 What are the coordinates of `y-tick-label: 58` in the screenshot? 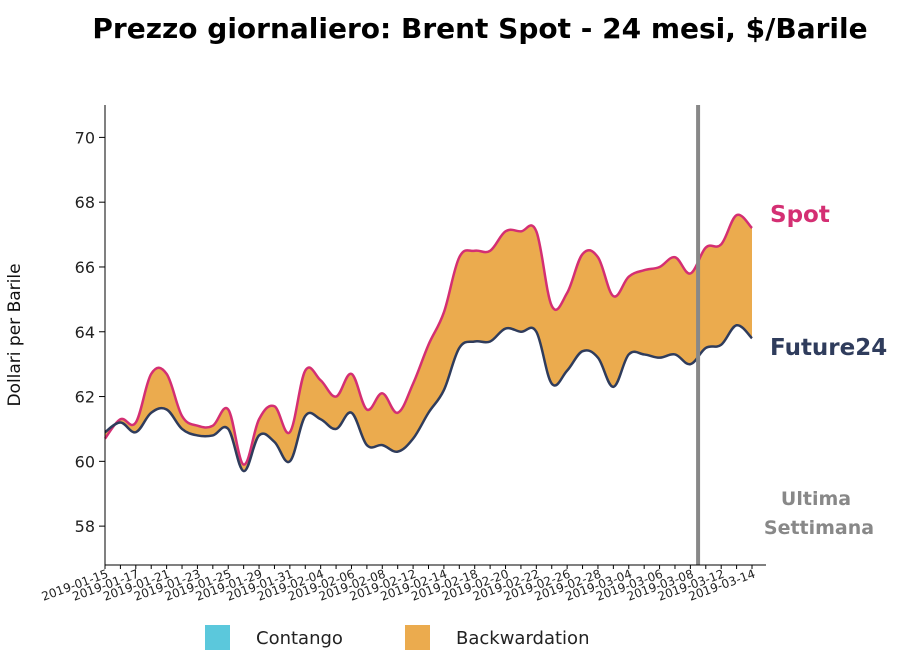 It's located at (85, 526).